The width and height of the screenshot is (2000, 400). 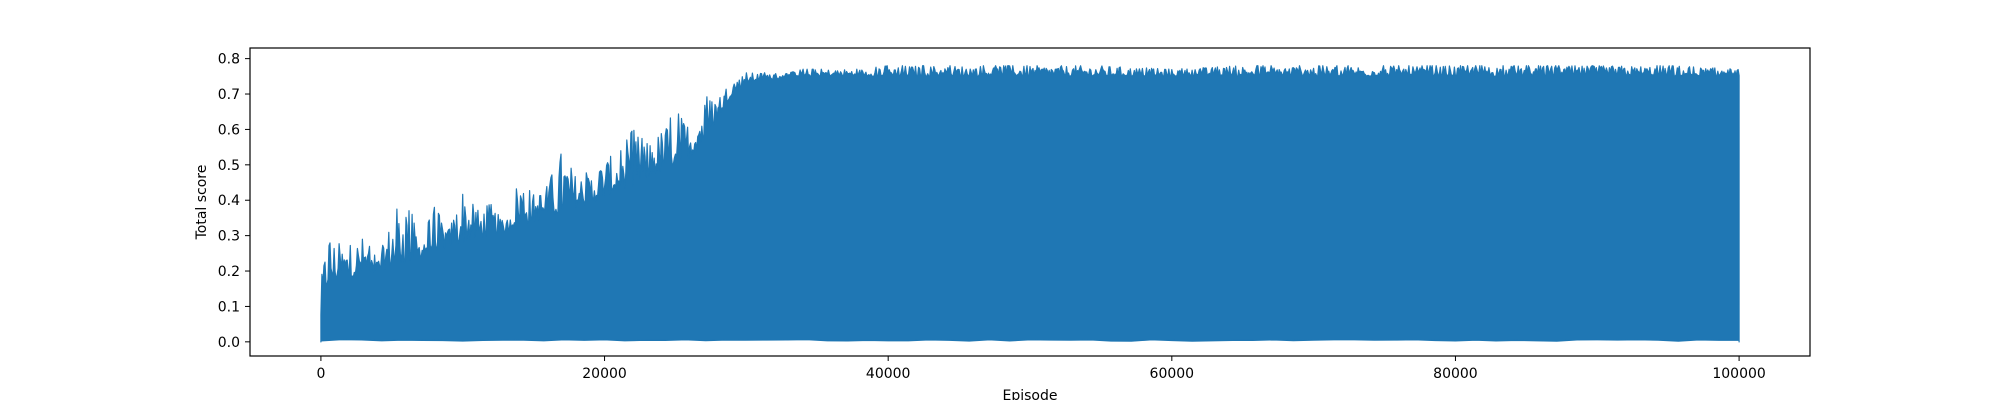 What do you see at coordinates (229, 343) in the screenshot?
I see `y-tick-label: 0.0` at bounding box center [229, 343].